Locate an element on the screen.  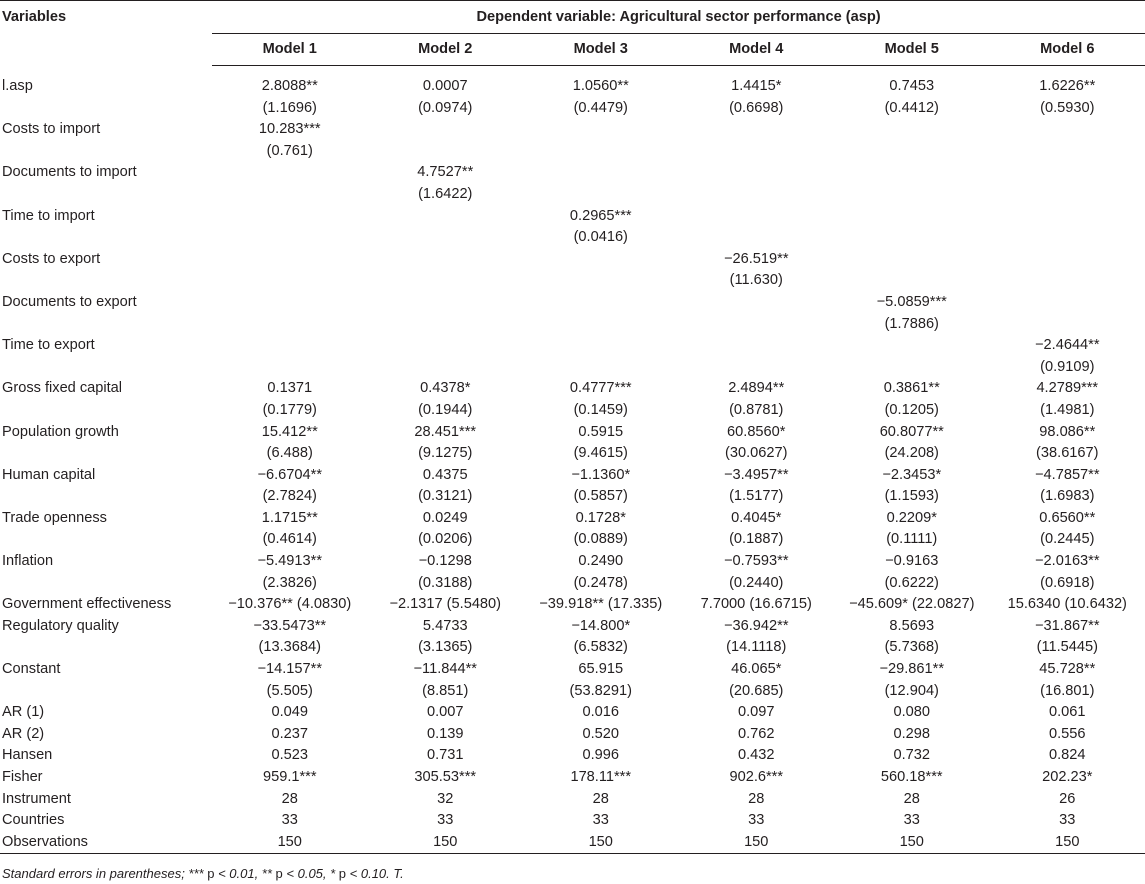
table-cell: 1.1715** (0.4614) is located at coordinates (290, 529).